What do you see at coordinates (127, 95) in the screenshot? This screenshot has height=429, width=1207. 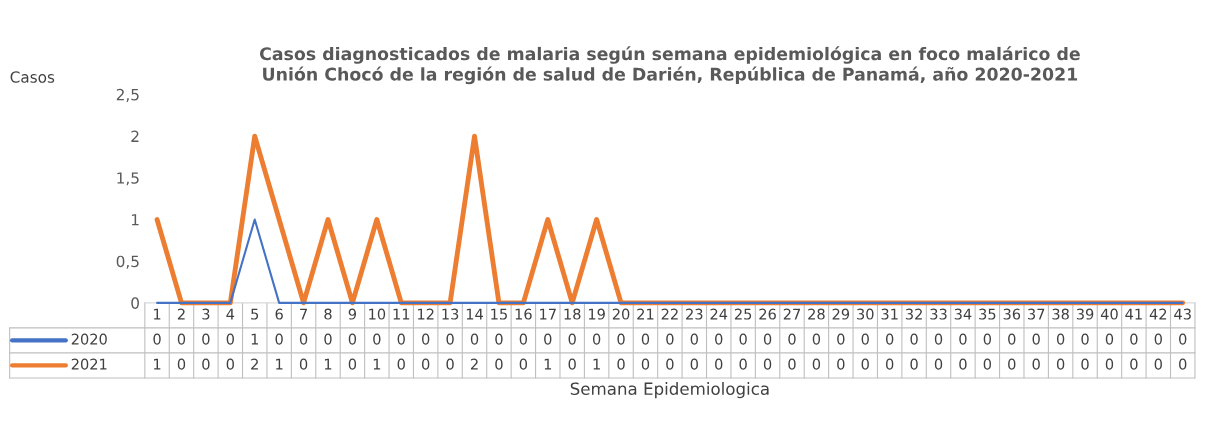 I see `y-tick-label: 2,5` at bounding box center [127, 95].